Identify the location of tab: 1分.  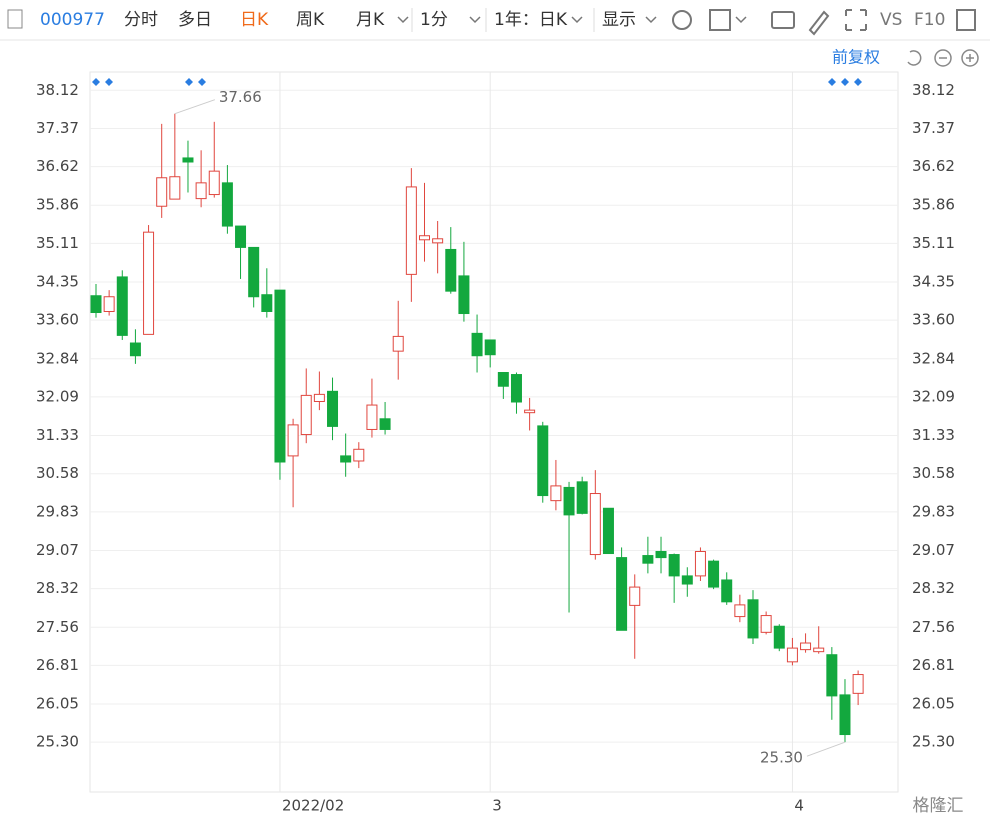
(434, 20).